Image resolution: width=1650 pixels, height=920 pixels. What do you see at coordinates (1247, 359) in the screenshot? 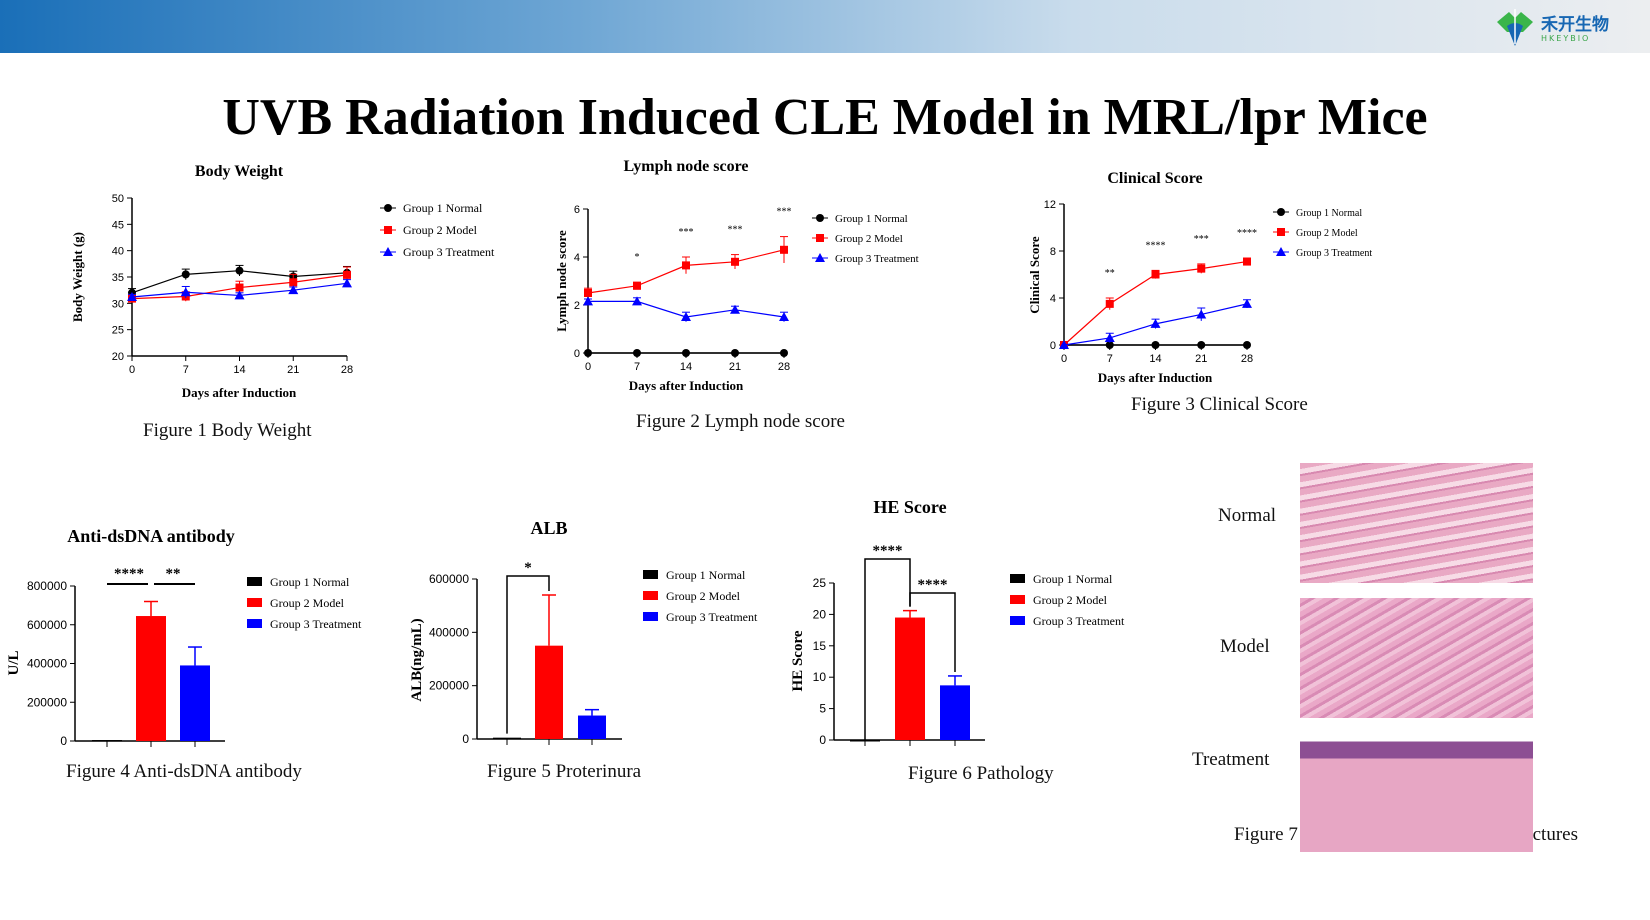
I see `chart-3-x-tick-label: 28` at bounding box center [1247, 359].